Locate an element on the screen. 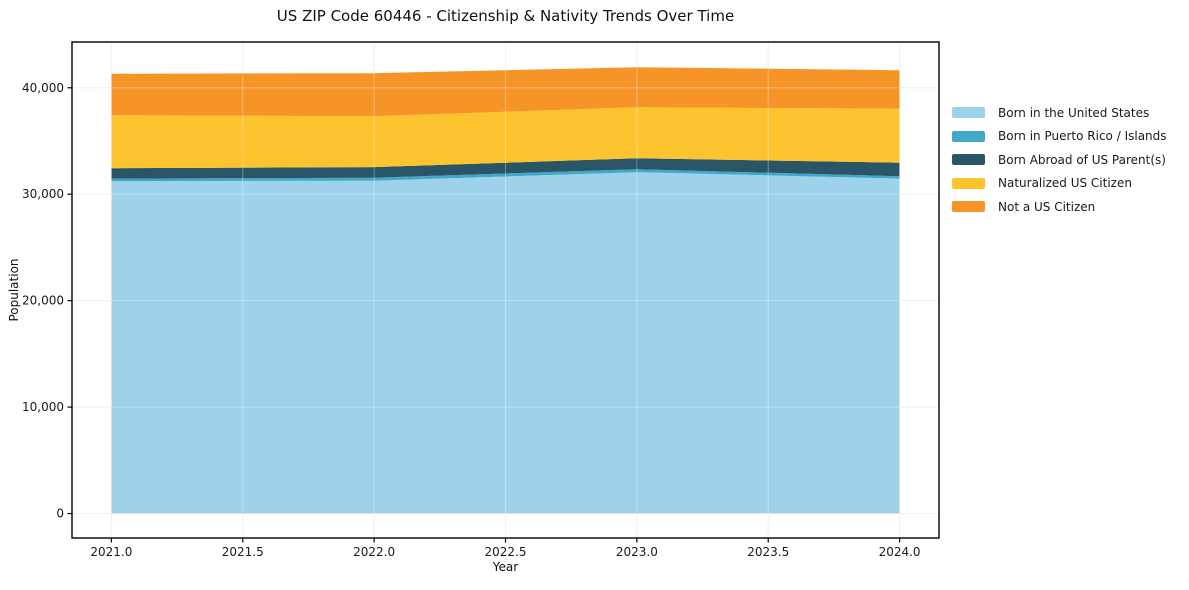  legend-label: Born in the United States is located at coordinates (1074, 112).